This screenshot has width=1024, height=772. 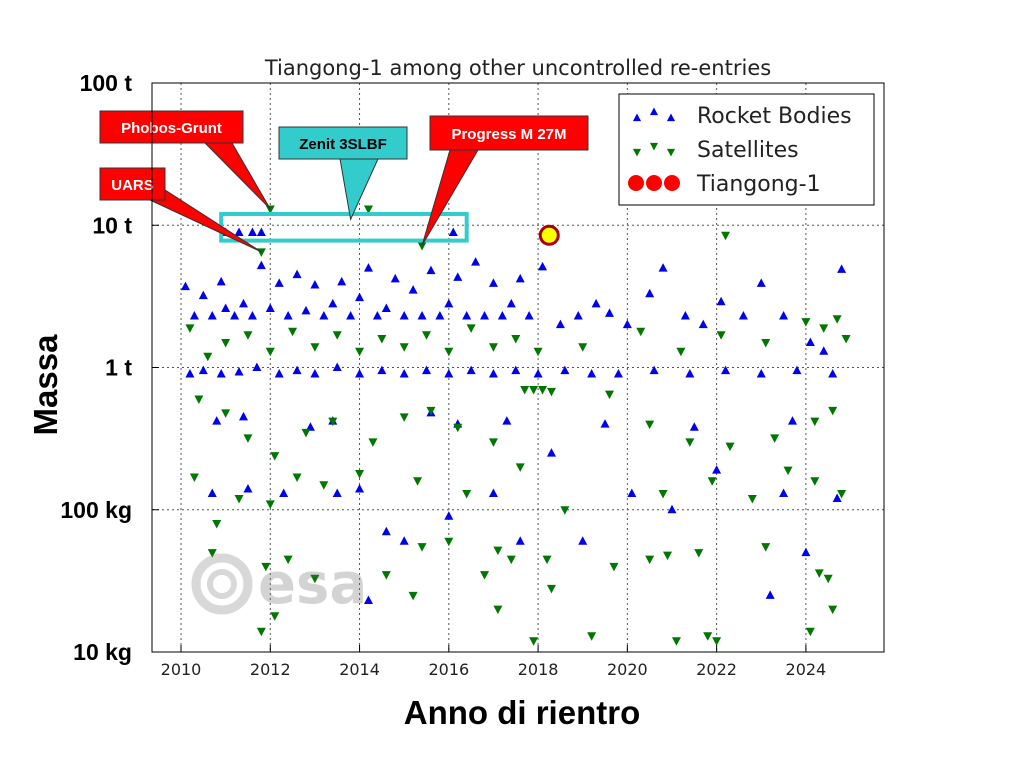 I want to click on callout-uars: UARS, so click(x=180, y=210).